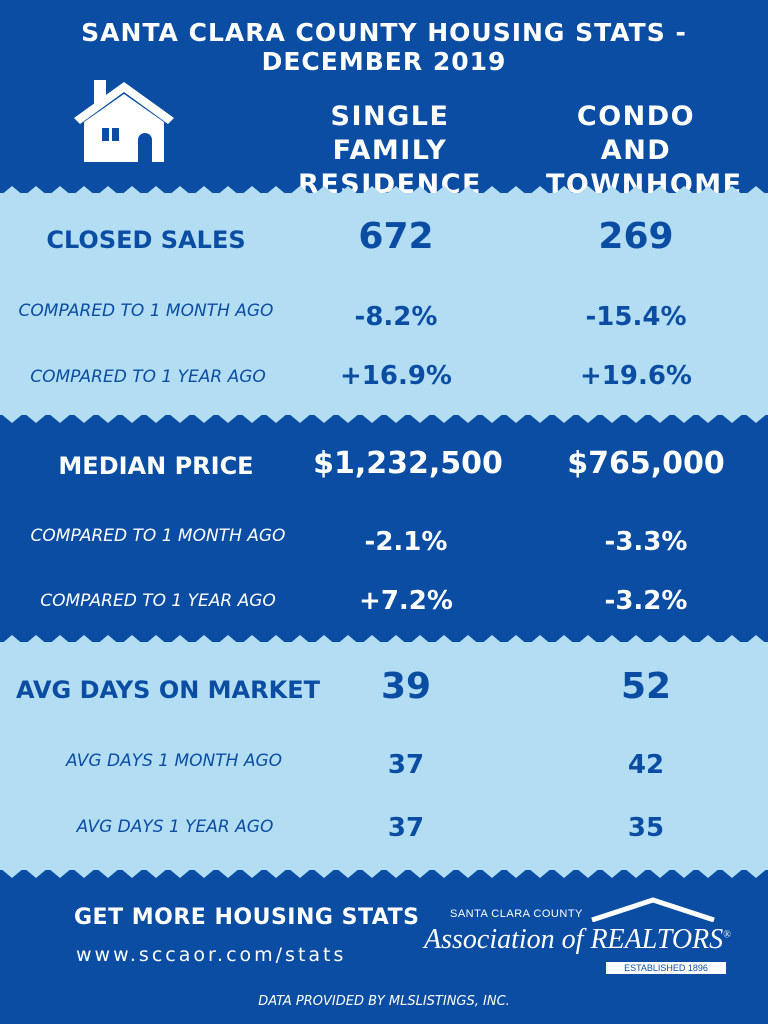  I want to click on days-on-market-label: AVG DAYS ON MARKET, so click(168, 690).